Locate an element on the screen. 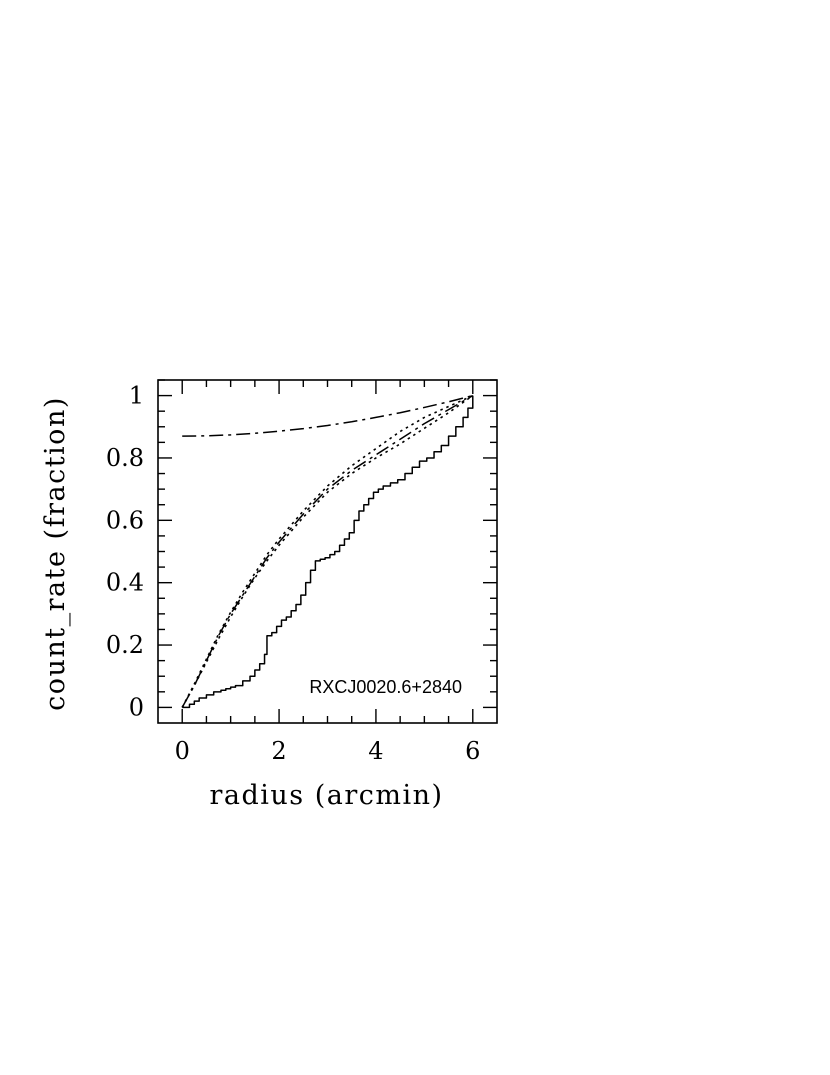  cluster-annotation: RXCJ0020.6+2840 is located at coordinates (385, 687).